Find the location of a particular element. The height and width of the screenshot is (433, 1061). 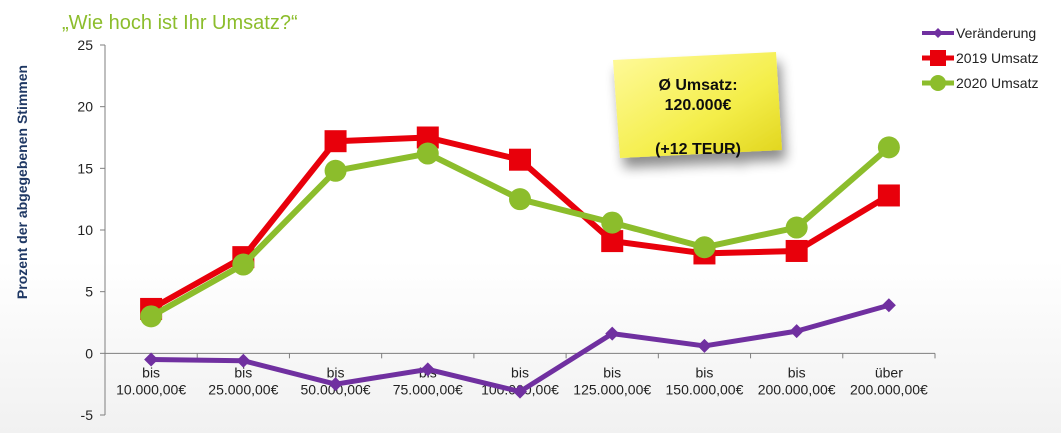

sticky-note-line3: (+12 TEUR) is located at coordinates (698, 149).